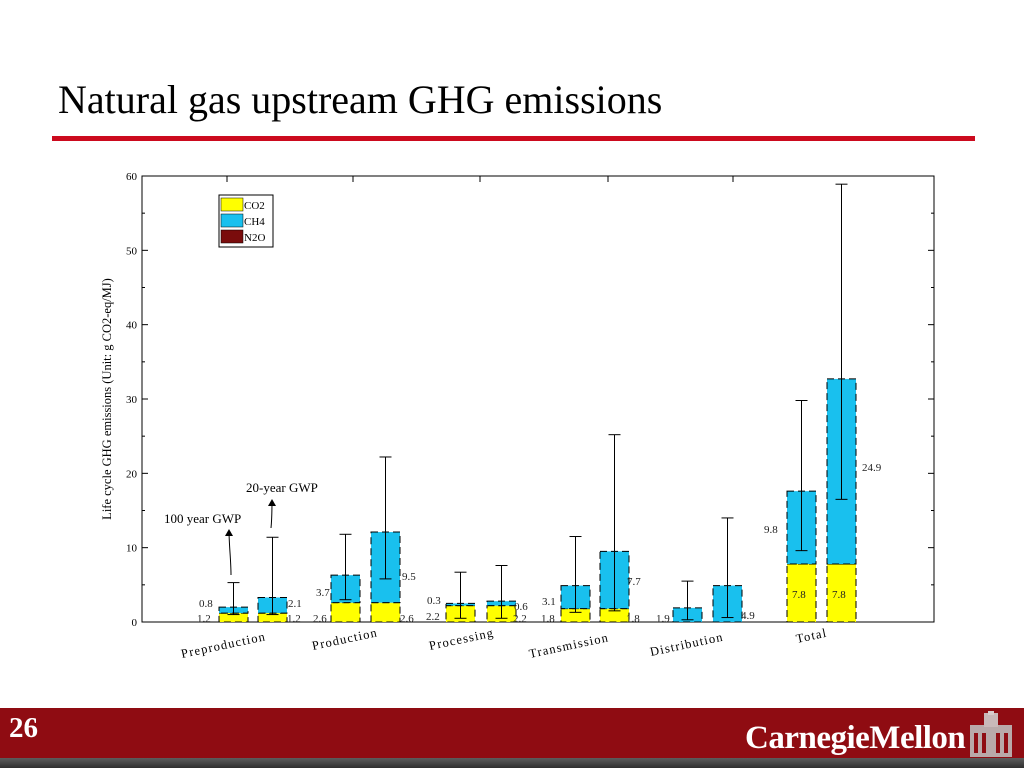  What do you see at coordinates (512, 734) in the screenshot?
I see `footer-bar` at bounding box center [512, 734].